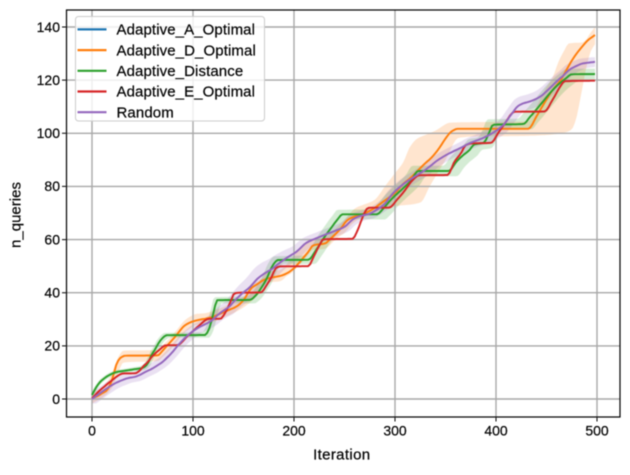 This screenshot has width=630, height=475. Describe the element at coordinates (145, 112) in the screenshot. I see `svg-text: Random` at that location.